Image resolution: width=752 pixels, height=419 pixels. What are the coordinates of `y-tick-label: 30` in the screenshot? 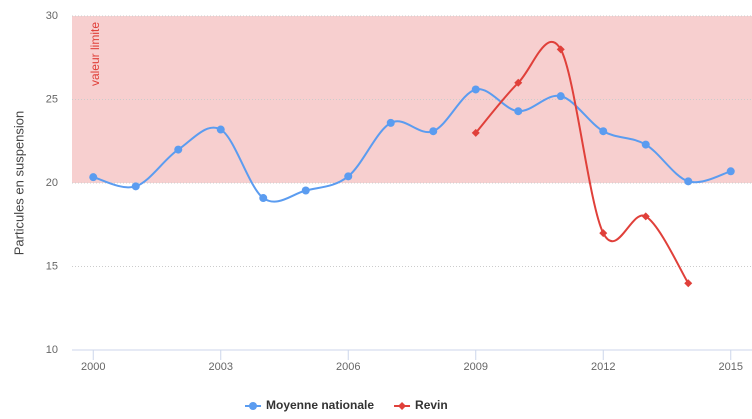 It's located at (52, 16).